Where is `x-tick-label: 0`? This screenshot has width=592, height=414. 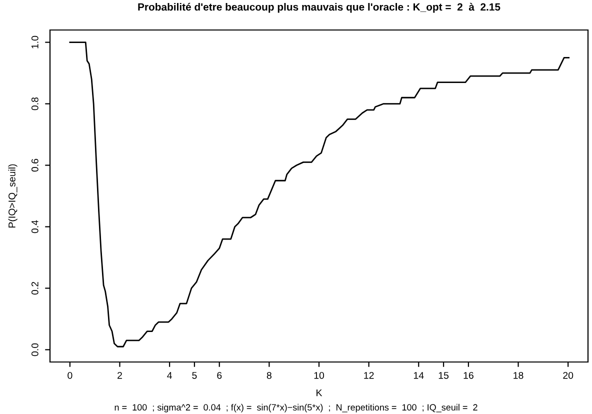
x-tick-label: 0 is located at coordinates (70, 375).